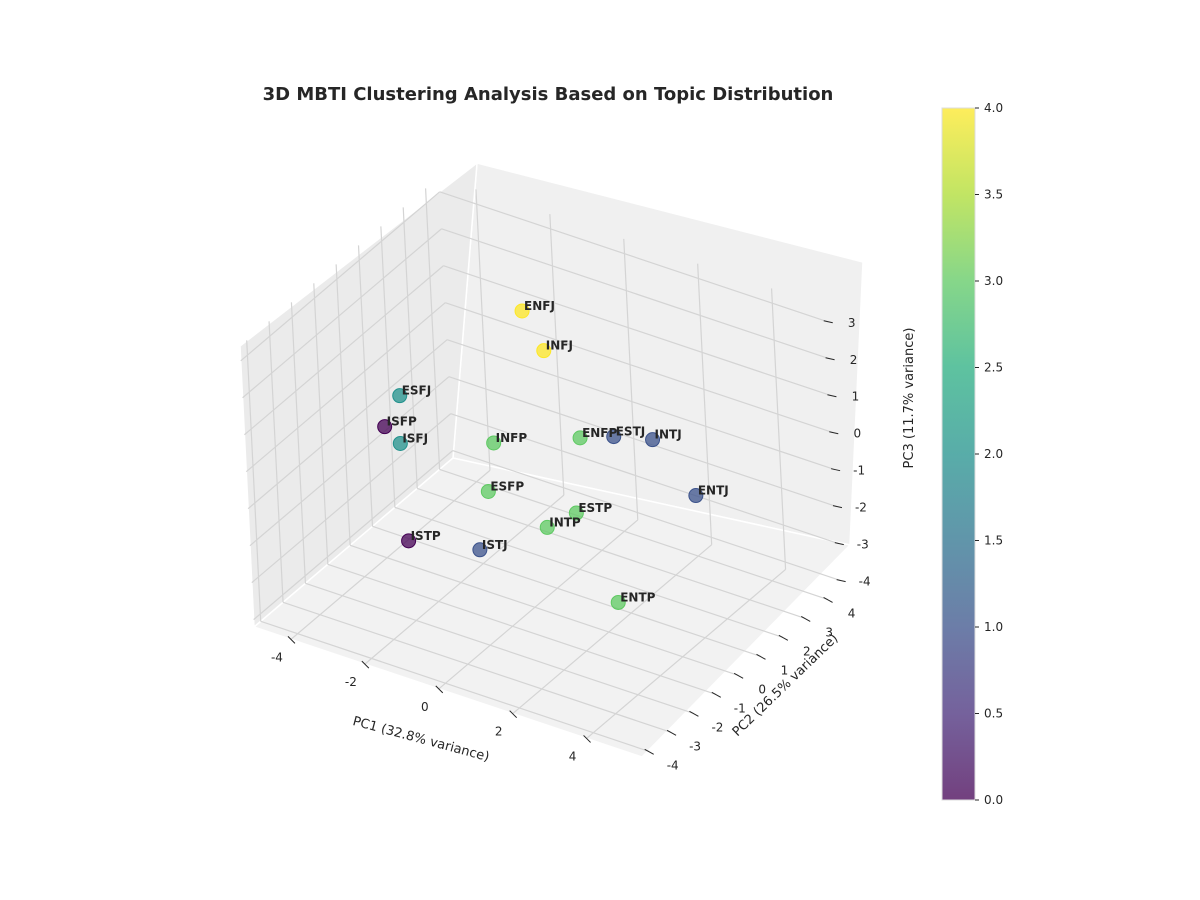 Image resolution: width=1200 pixels, height=900 pixels. I want to click on colorbar-ticks: 0.0 0.5 1.0 1.5 2.0 2.5 3.0 3.5 4.0, so click(989, 454).